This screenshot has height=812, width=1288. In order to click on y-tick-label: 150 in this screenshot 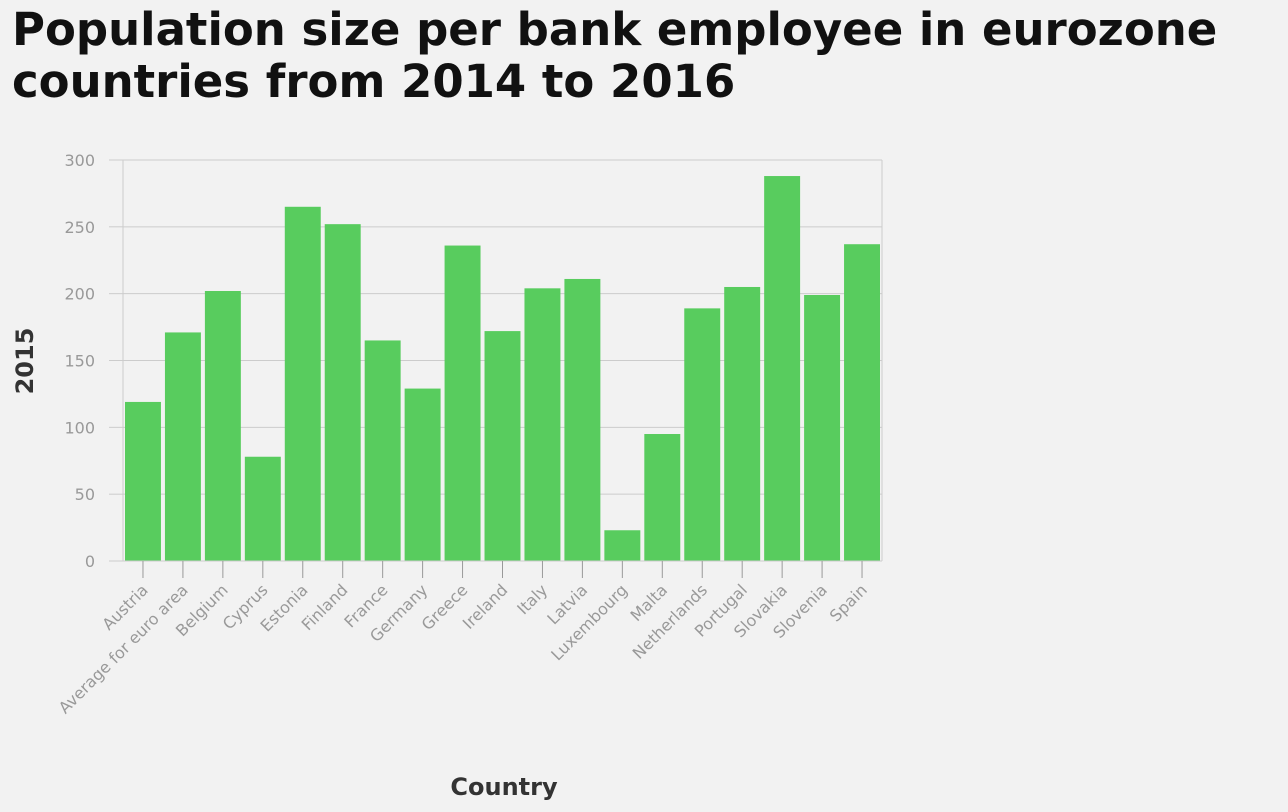, I will do `click(79, 361)`.